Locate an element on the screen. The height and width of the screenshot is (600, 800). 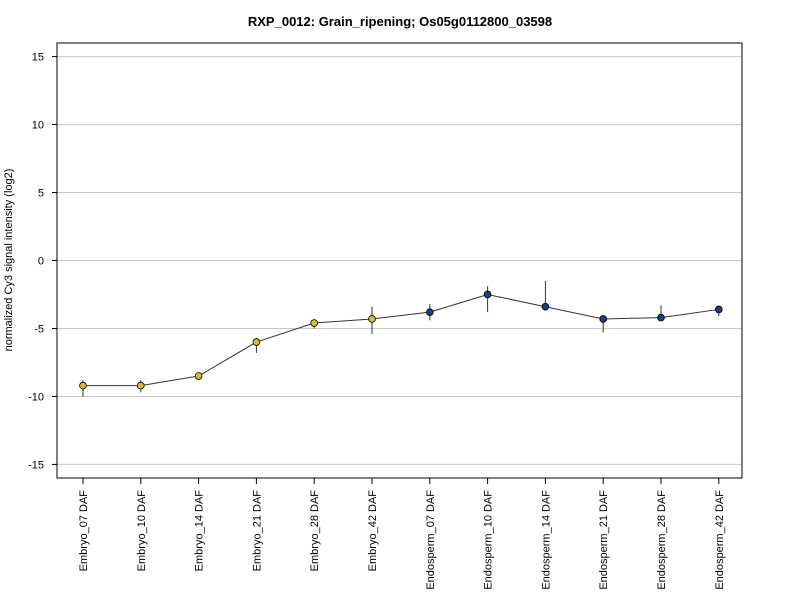
series-line-group is located at coordinates (401, 340).